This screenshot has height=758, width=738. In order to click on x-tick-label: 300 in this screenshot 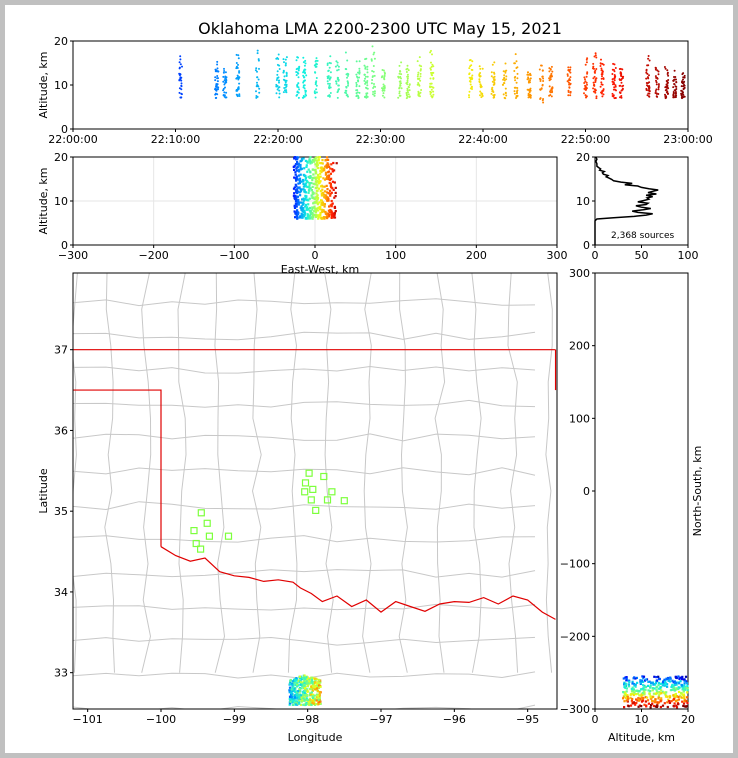, I will do `click(557, 255)`.